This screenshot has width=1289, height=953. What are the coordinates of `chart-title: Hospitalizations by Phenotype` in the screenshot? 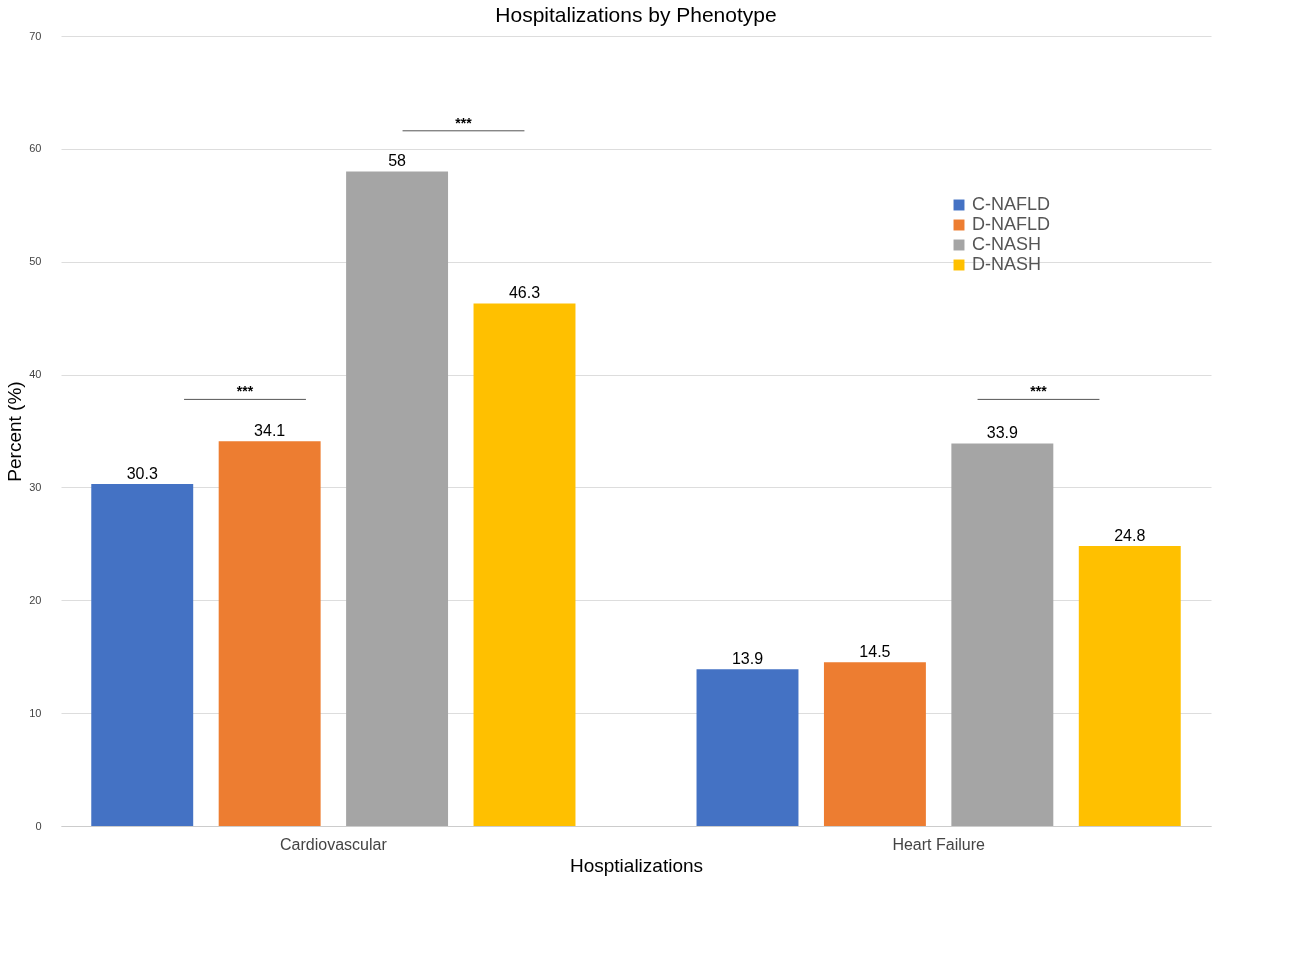 It's located at (636, 14).